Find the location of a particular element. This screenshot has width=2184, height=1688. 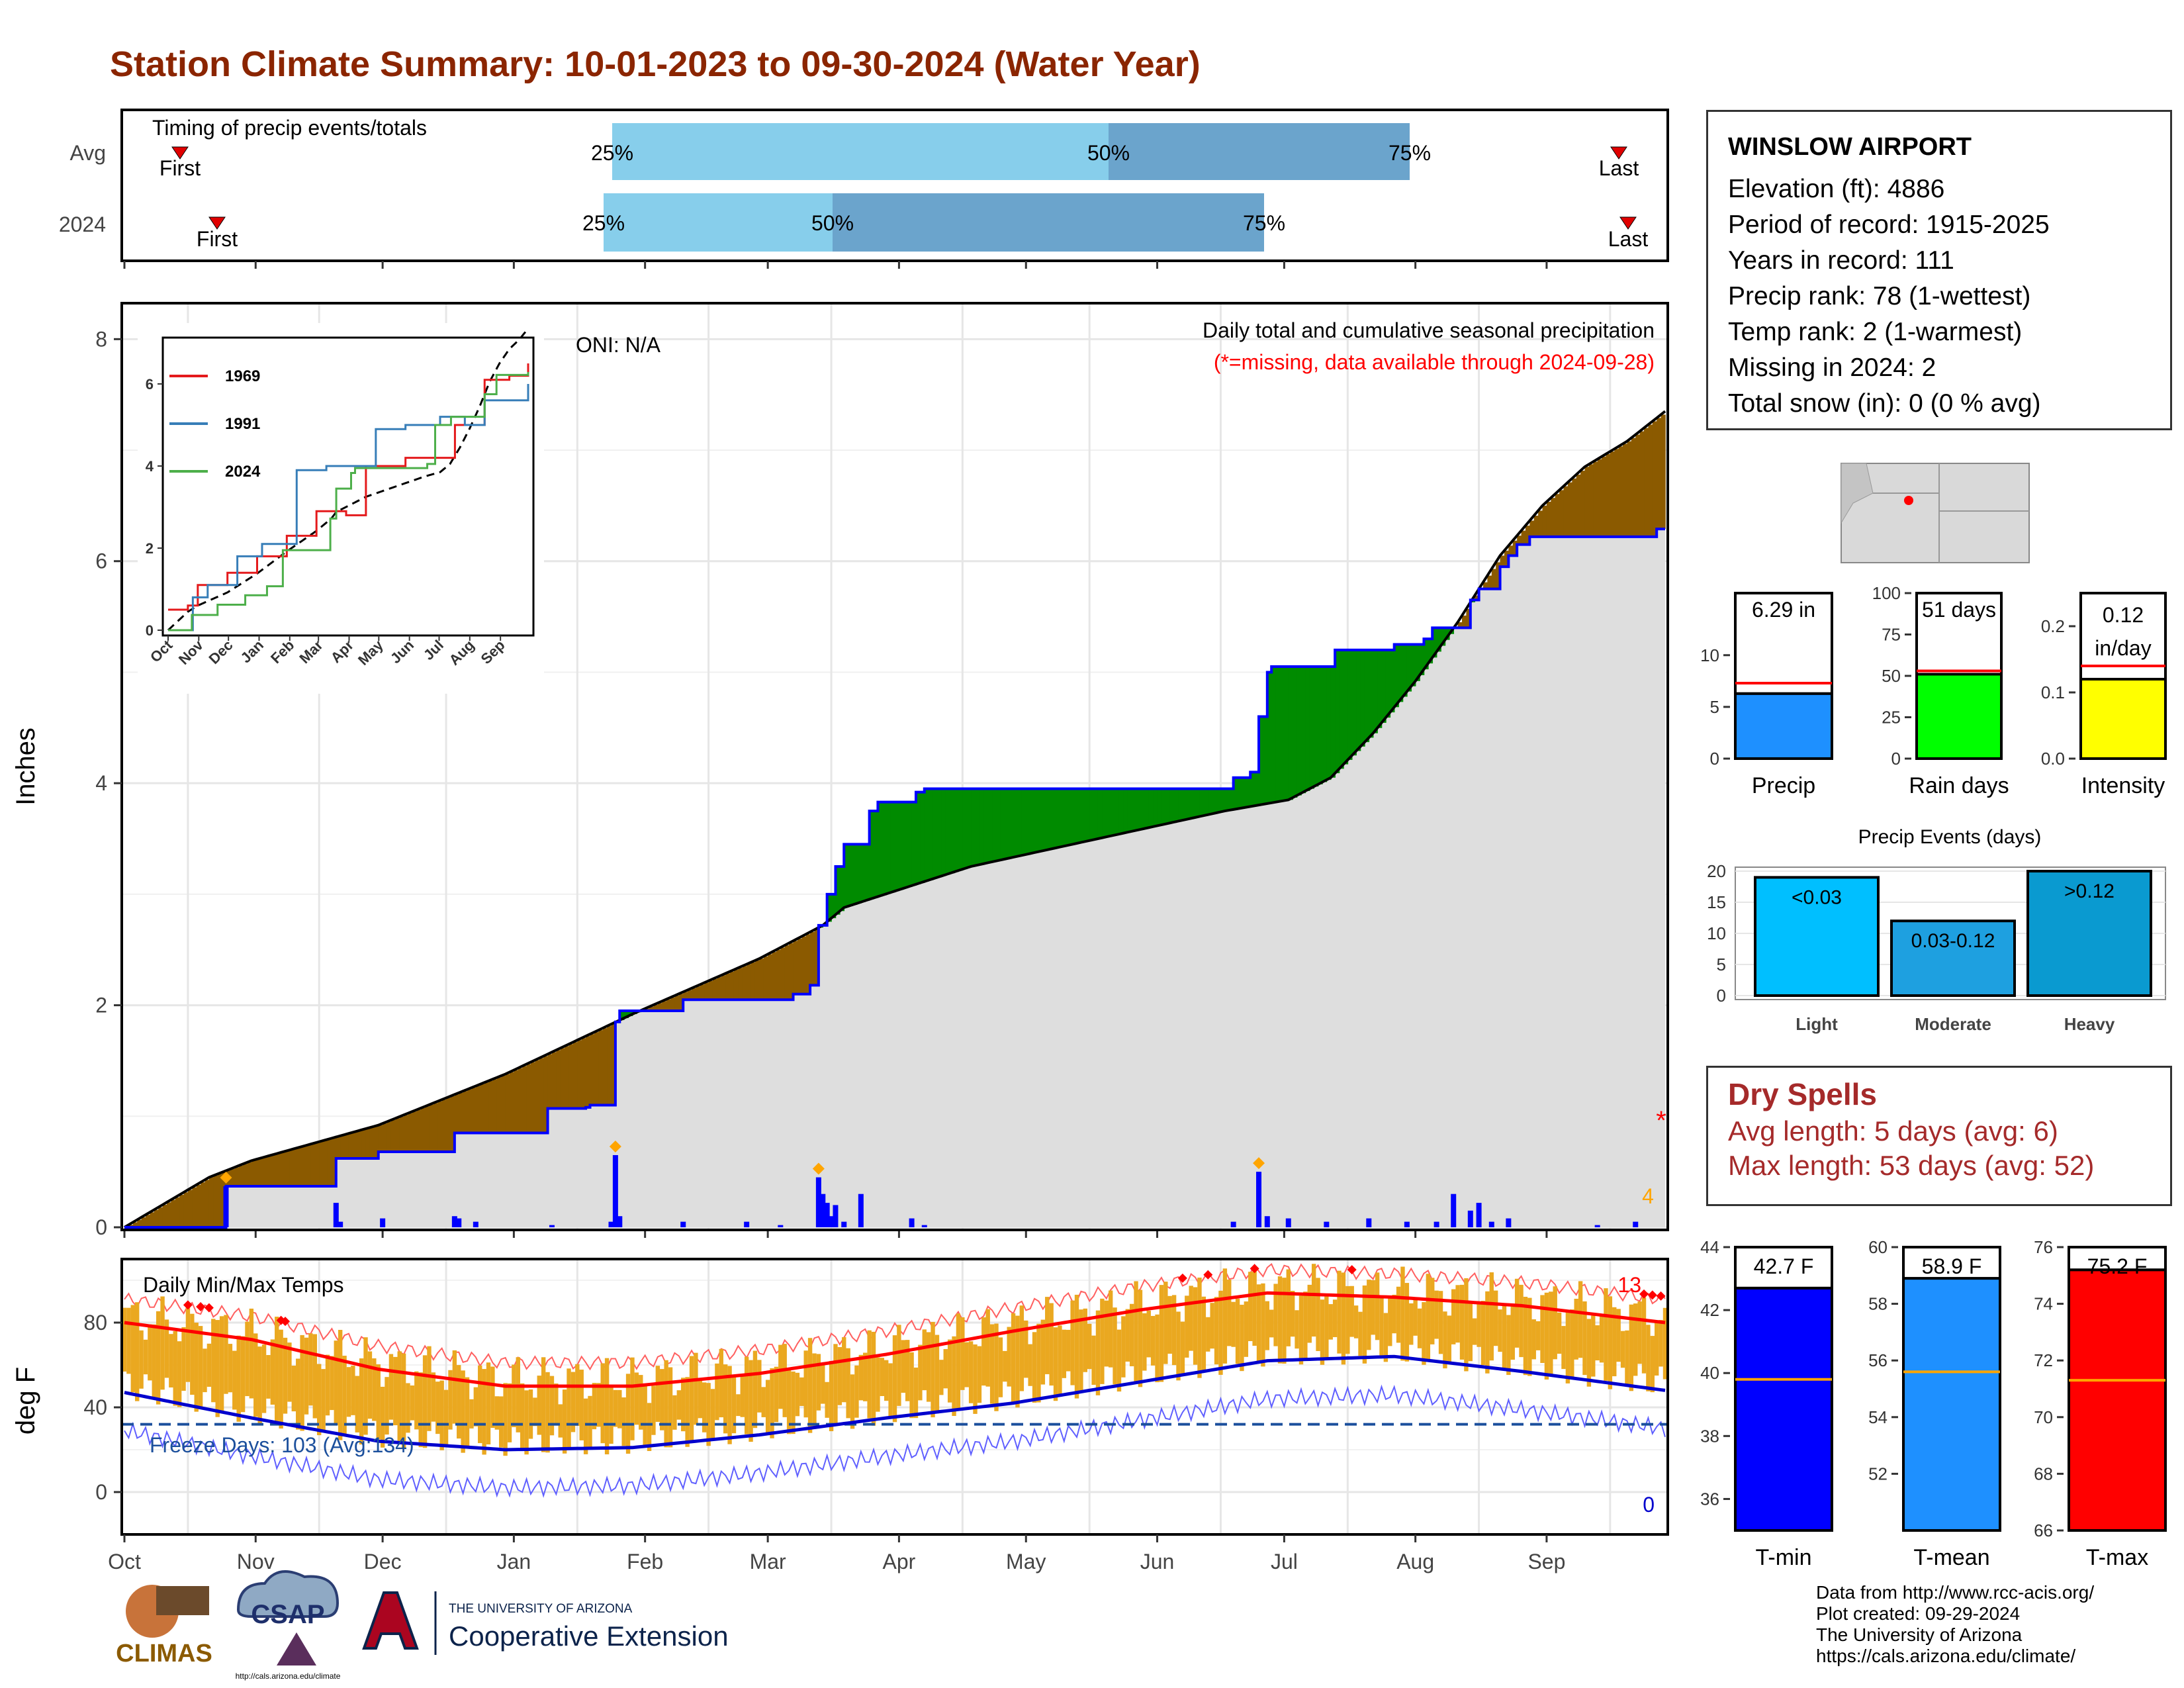

timing-row-2024: 2024 is located at coordinates (82, 224).